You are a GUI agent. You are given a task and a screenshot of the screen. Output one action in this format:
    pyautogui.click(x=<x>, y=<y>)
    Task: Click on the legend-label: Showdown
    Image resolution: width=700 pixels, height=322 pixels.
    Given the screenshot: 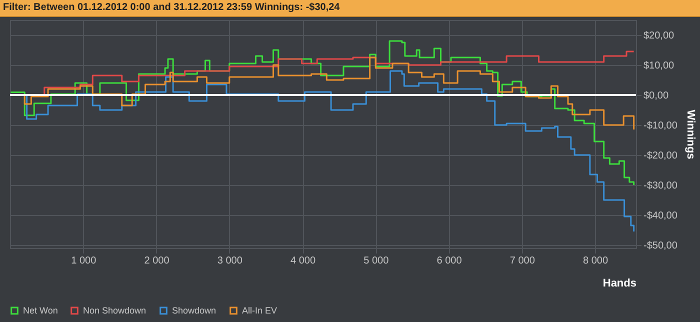 What is the action you would take?
    pyautogui.click(x=194, y=311)
    